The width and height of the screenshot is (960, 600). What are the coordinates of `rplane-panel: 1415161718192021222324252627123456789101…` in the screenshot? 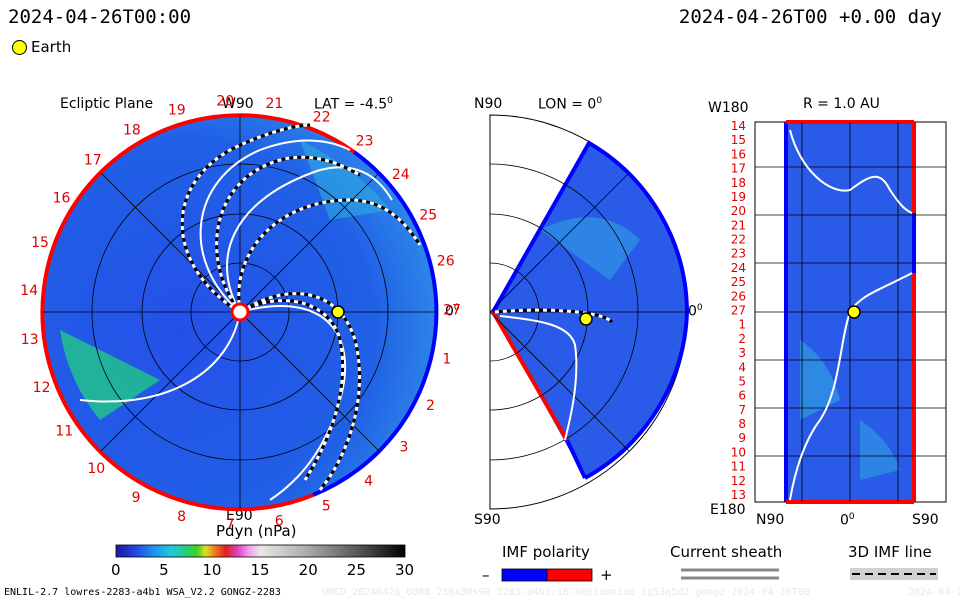 It's located at (839, 311).